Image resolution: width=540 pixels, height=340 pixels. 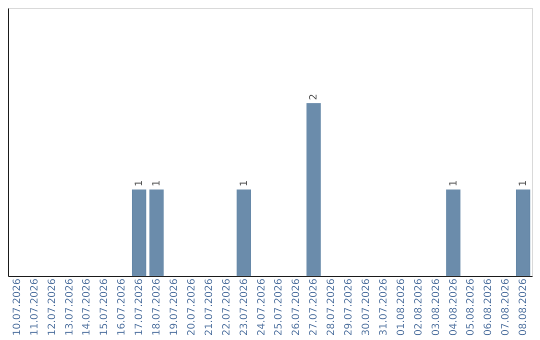 What do you see at coordinates (454, 307) in the screenshot?
I see `x-tick-label: 04.08.2026` at bounding box center [454, 307].